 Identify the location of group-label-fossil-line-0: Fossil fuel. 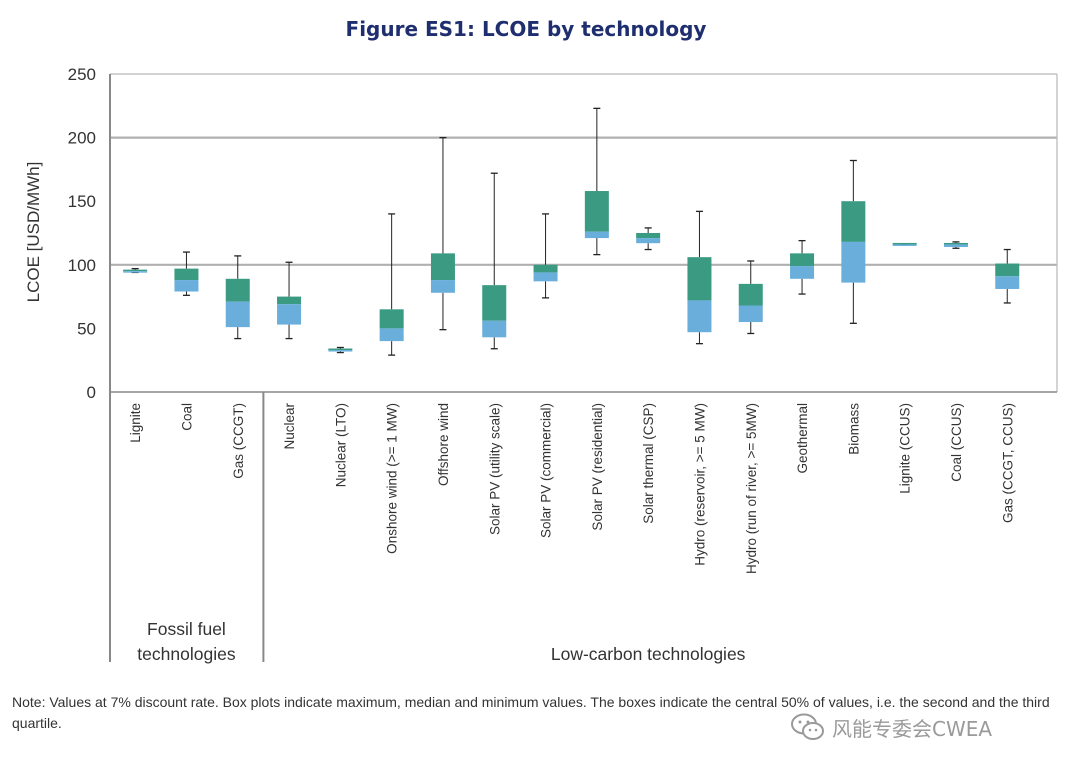
(186, 629).